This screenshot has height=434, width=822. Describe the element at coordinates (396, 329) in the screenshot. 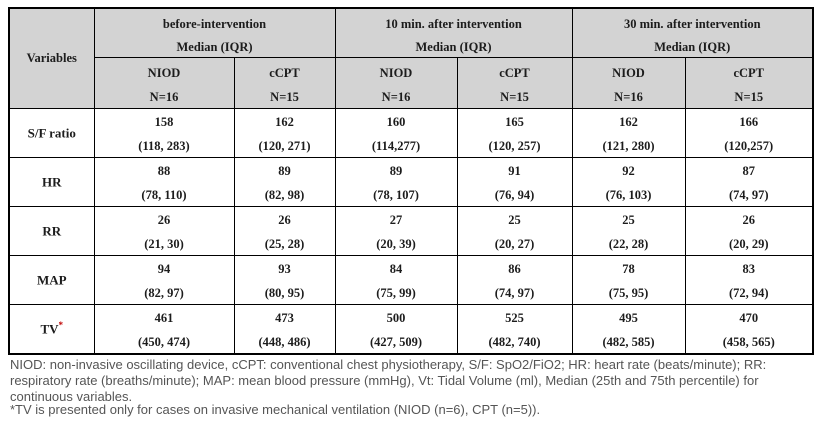

I see `value-cell: 500 (427, 509)` at that location.